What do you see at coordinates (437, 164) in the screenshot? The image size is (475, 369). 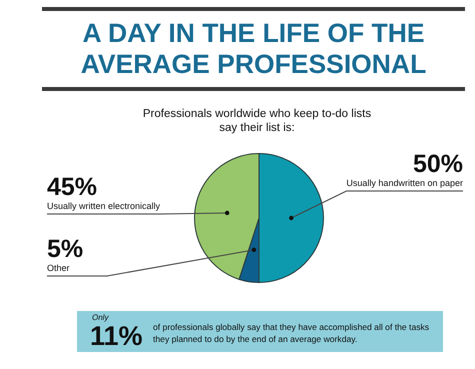 I see `data-label: 50%` at bounding box center [437, 164].